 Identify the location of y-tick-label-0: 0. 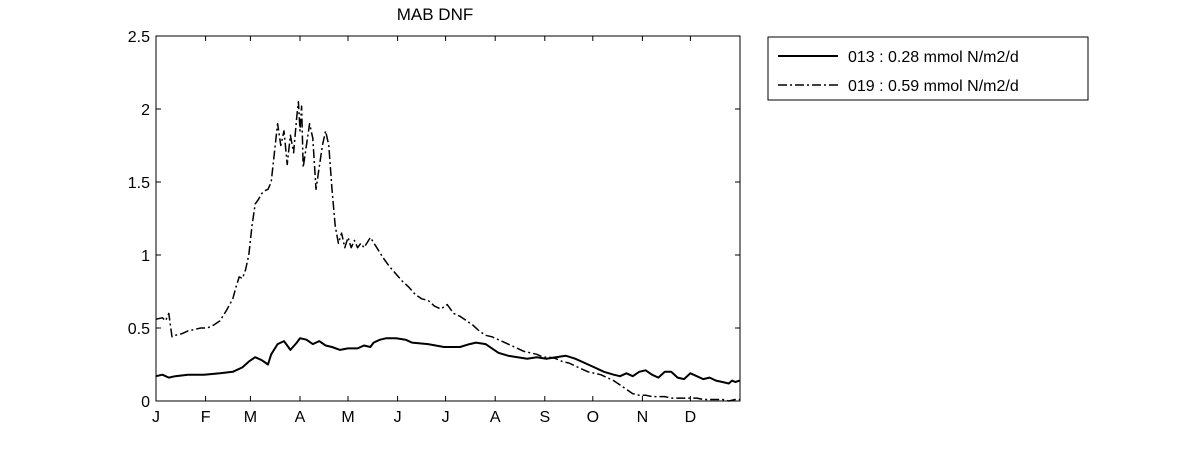
(145, 402).